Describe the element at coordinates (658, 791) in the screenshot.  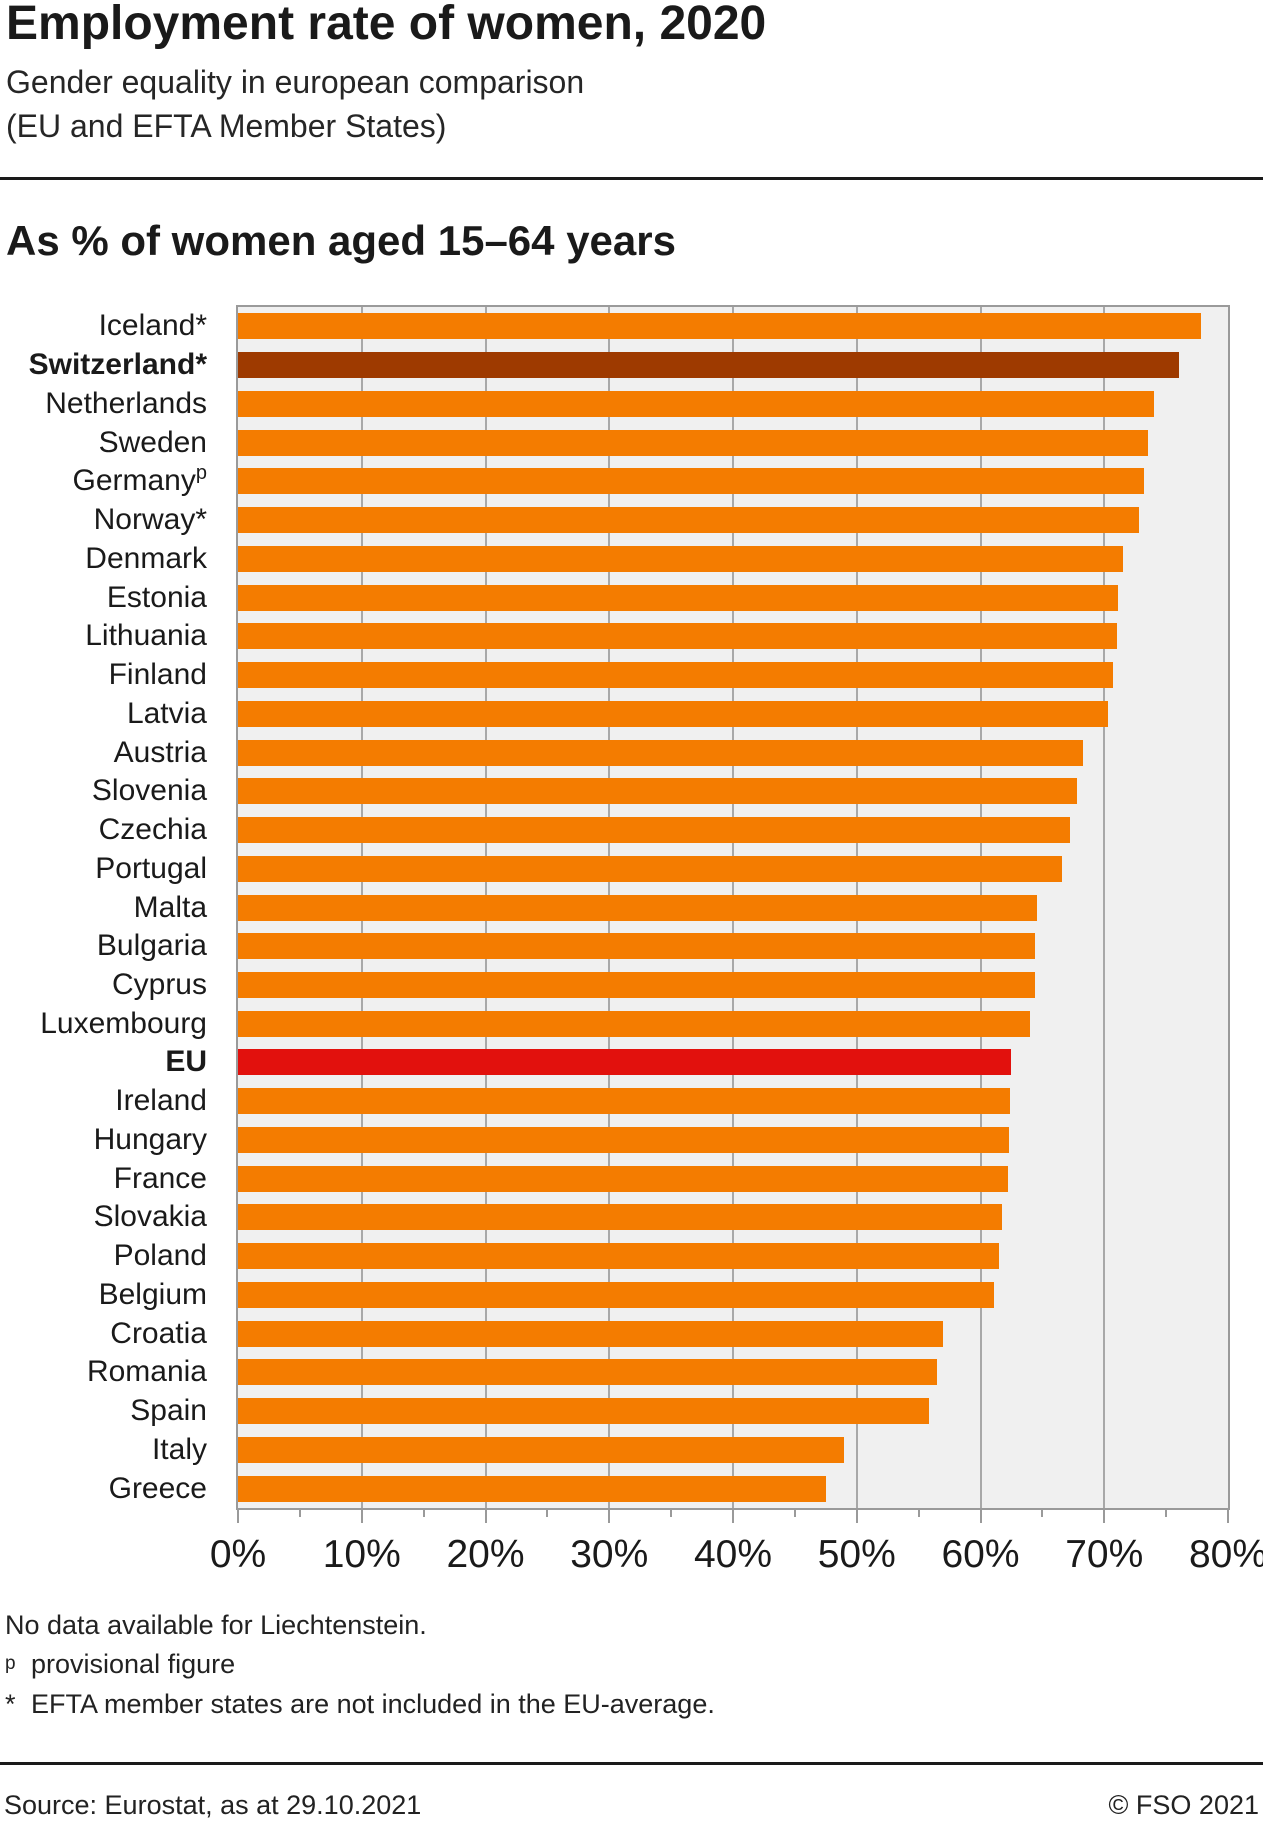
I see `bar-slovenia` at that location.